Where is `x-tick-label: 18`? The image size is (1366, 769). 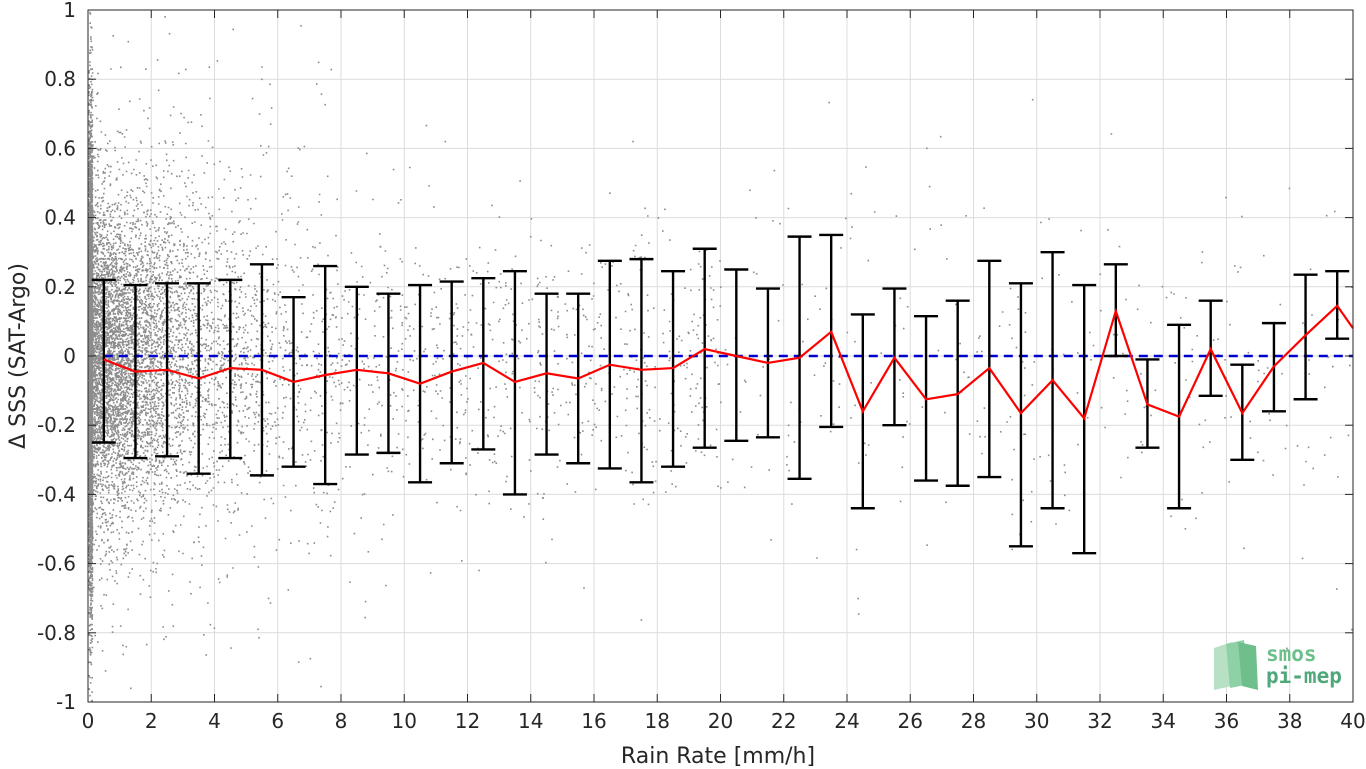
x-tick-label: 18 is located at coordinates (657, 721).